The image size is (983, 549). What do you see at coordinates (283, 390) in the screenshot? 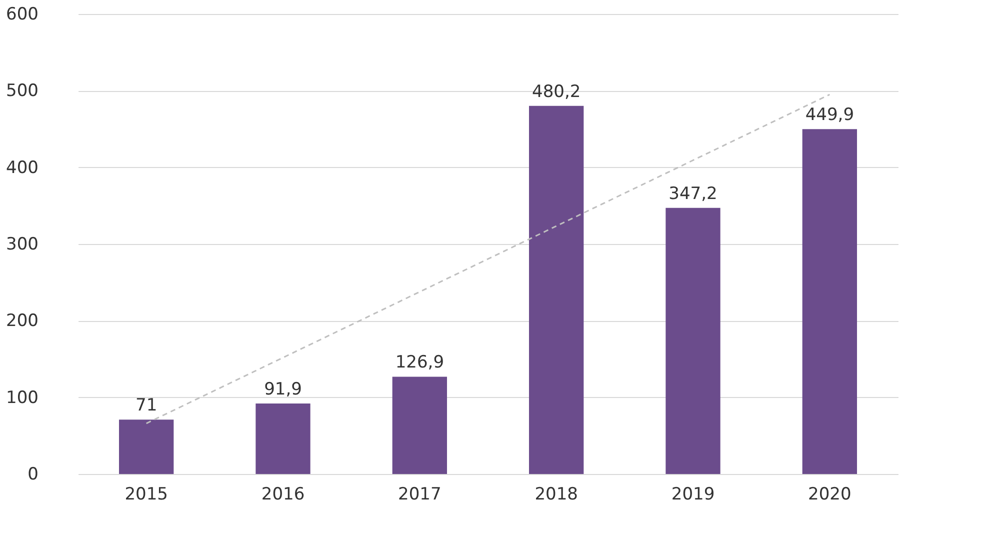
I see `data-label: 91,9` at bounding box center [283, 390].